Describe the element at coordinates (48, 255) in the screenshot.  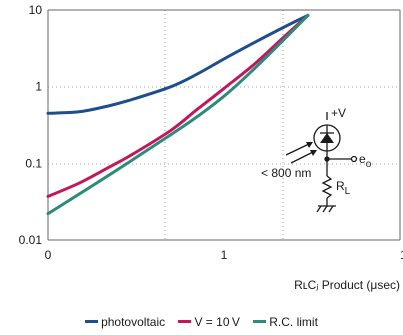
I see `x-tick-label: 0` at that location.